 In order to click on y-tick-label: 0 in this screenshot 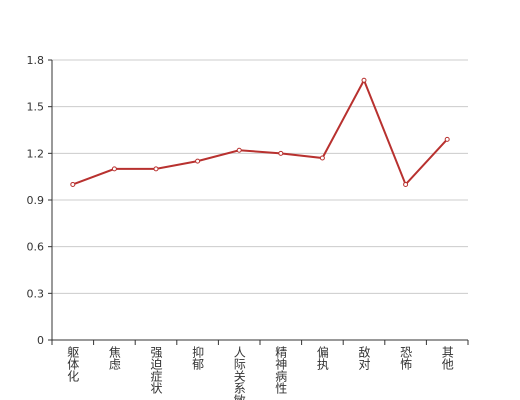, I will do `click(40, 340)`.